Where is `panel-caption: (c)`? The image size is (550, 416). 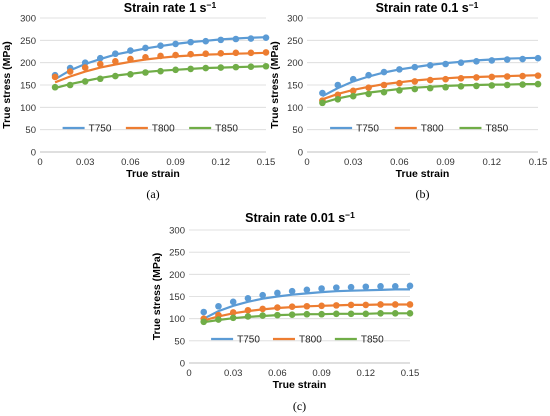 panel-caption: (c) is located at coordinates (299, 406).